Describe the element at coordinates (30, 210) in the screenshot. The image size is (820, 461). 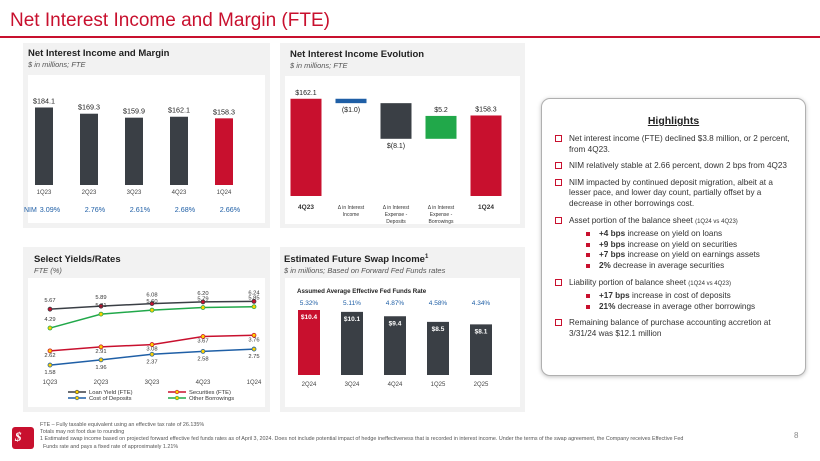
I see `nim-label: NIM` at that location.